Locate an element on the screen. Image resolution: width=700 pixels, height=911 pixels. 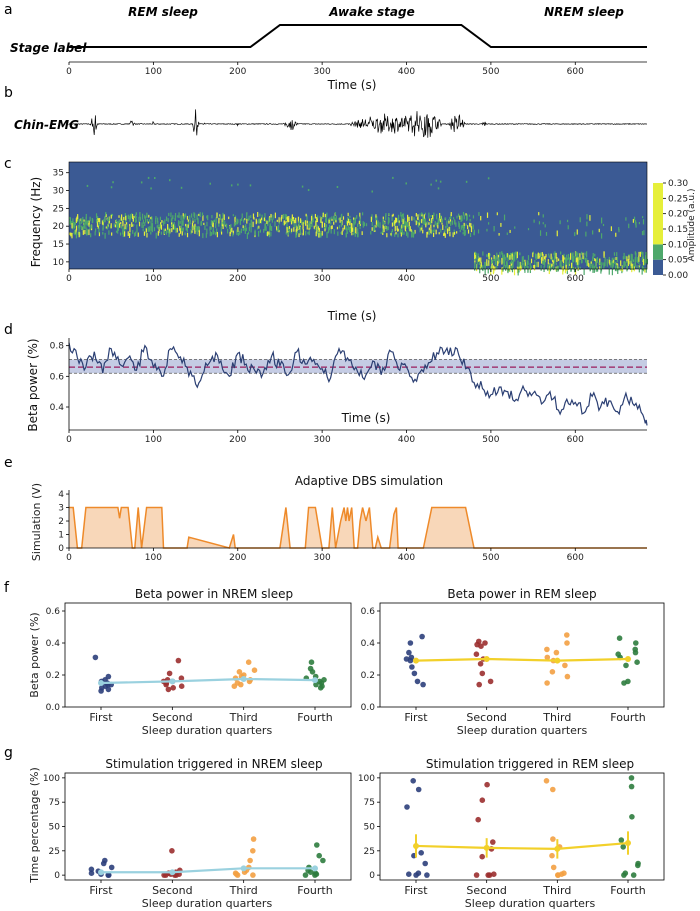
mean-marker is located at coordinates (486, 847).